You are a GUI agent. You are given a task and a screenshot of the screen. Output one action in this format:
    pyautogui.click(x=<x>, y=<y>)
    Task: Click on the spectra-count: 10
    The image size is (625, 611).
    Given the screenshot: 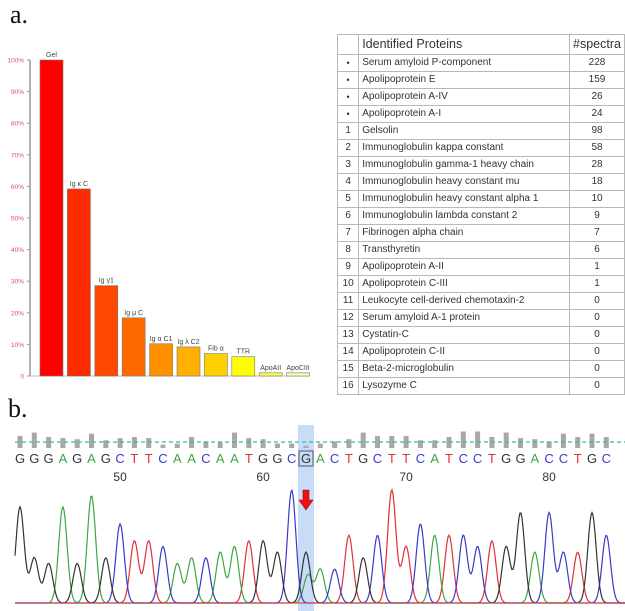 What is the action you would take?
    pyautogui.click(x=597, y=199)
    